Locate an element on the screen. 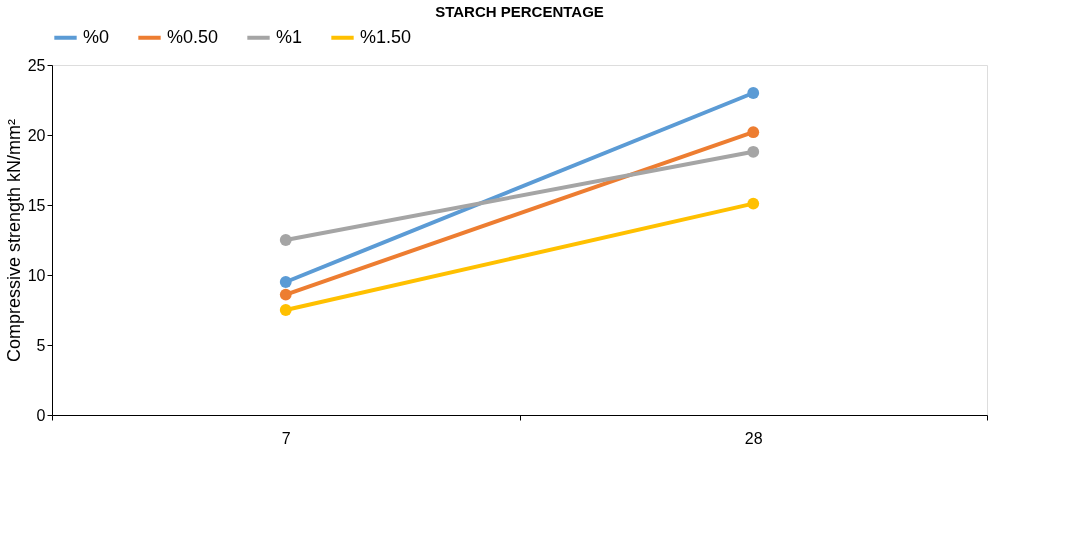 The height and width of the screenshot is (558, 1084). y-tick-label: 25 is located at coordinates (36, 65).